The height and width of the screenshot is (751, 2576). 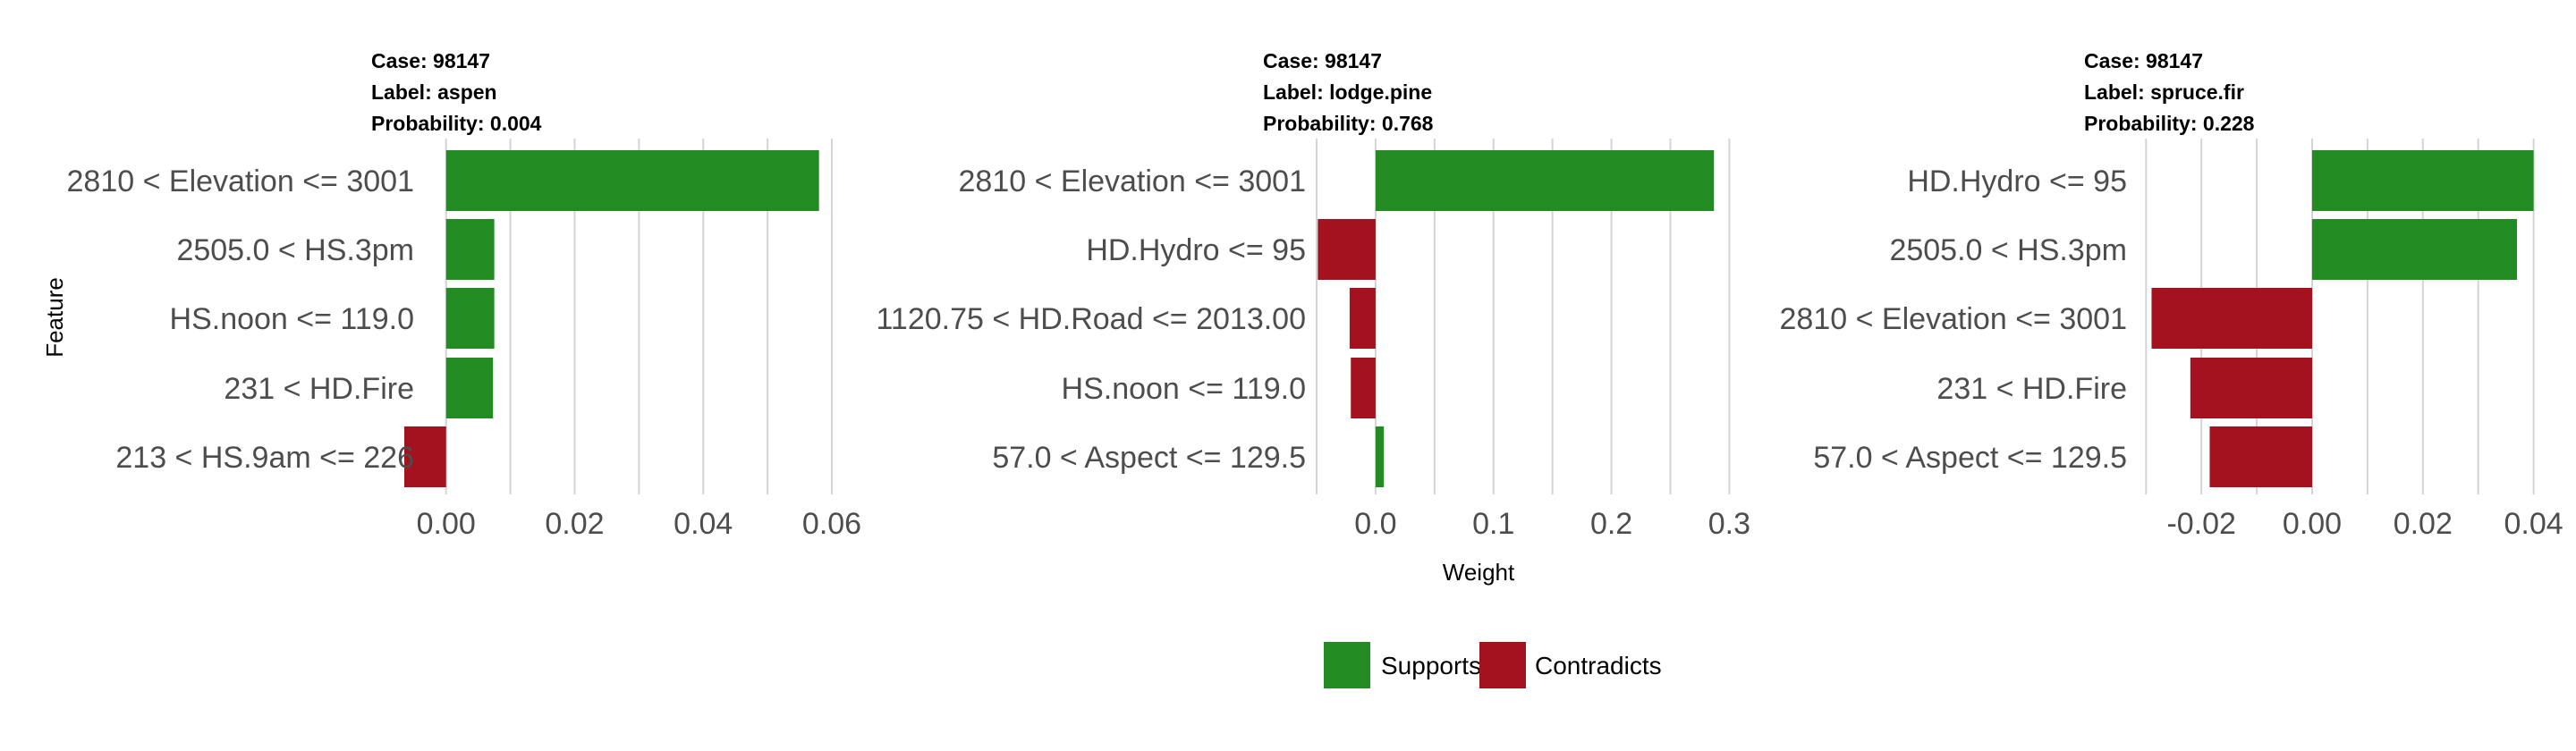 I want to click on feature-label: 213 < HS.9am <= 226, so click(x=264, y=458).